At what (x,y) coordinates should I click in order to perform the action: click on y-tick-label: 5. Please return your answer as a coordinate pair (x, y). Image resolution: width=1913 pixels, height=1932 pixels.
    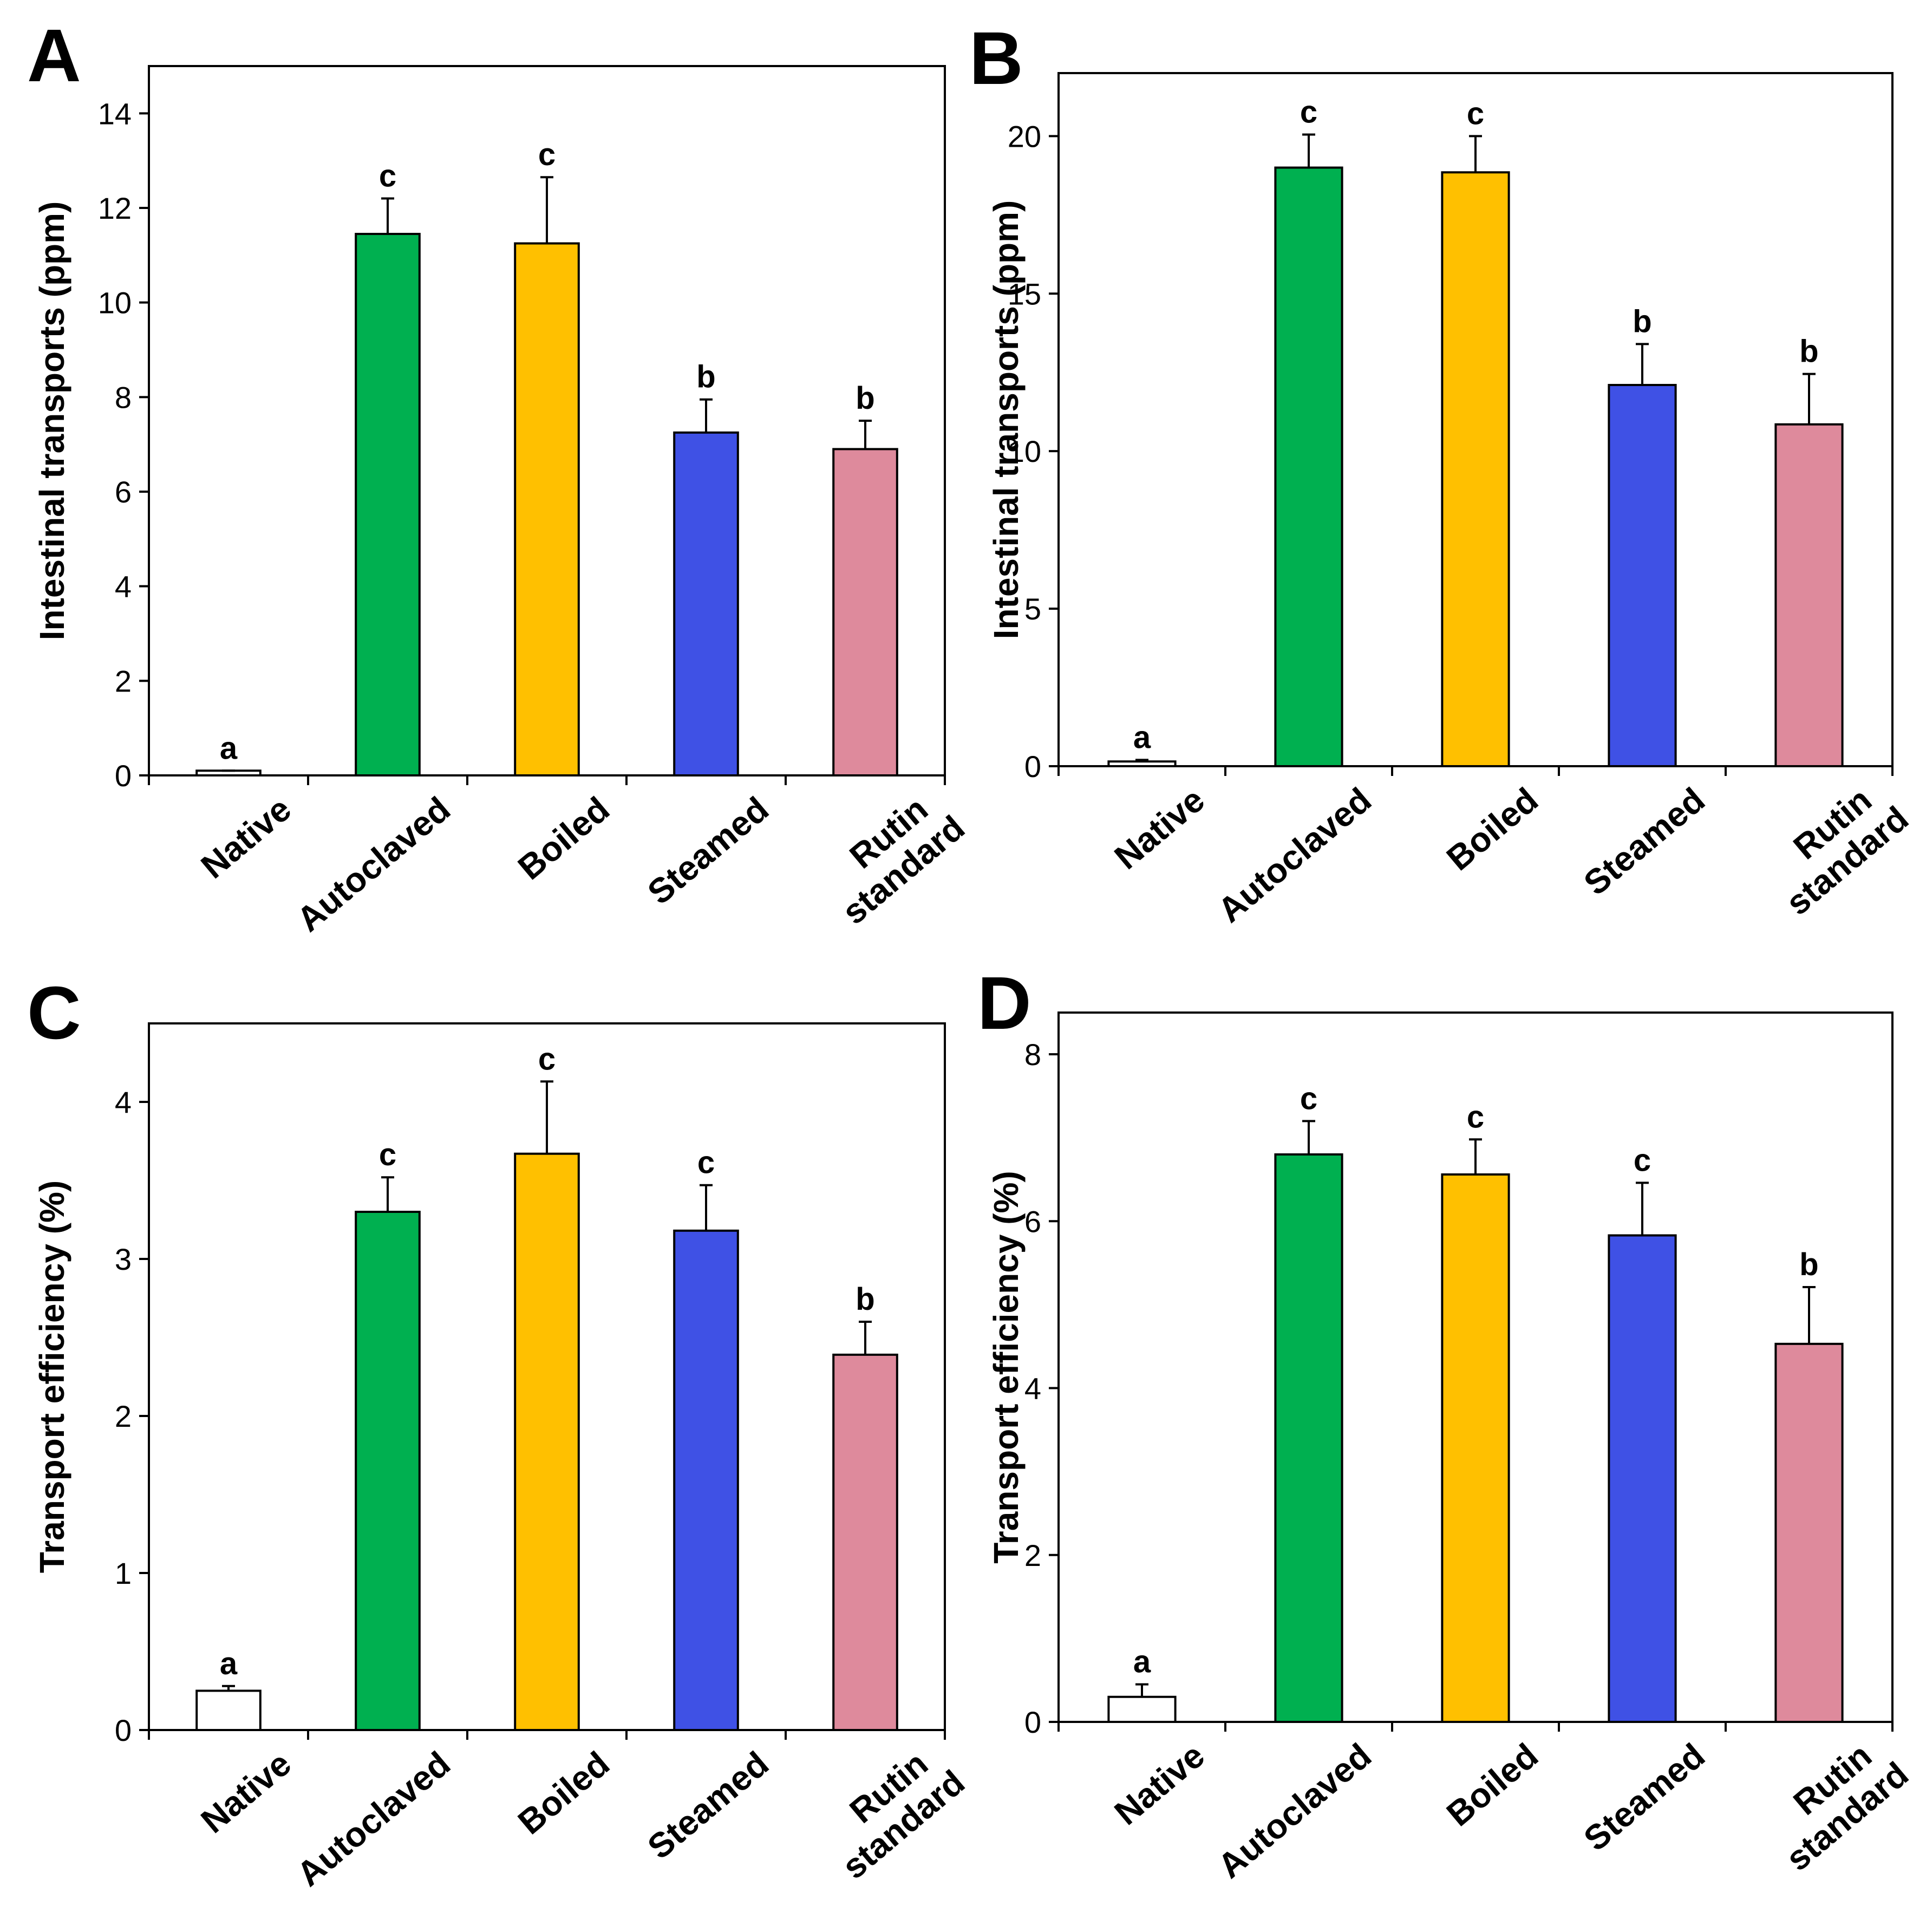
    Looking at the image, I should click on (1032, 609).